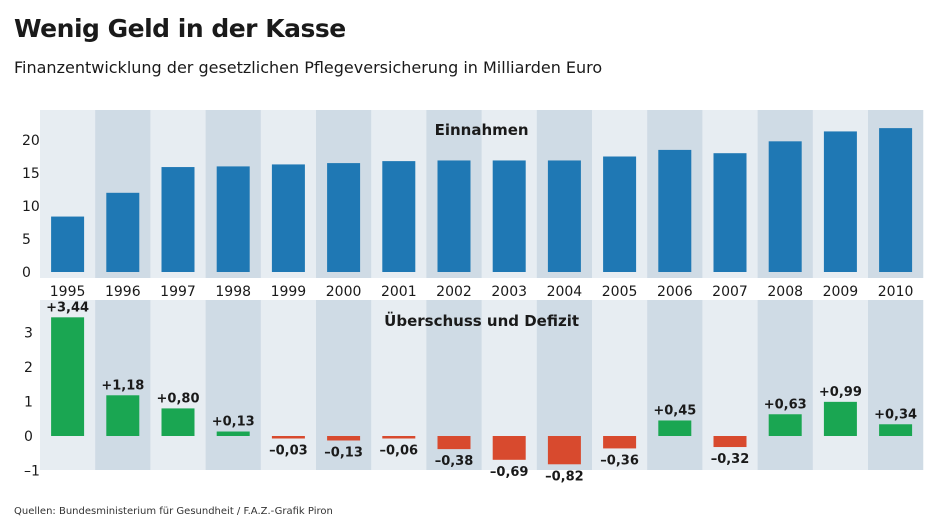  What do you see at coordinates (895, 414) in the screenshot?
I see `data-label: +0,34` at bounding box center [895, 414].